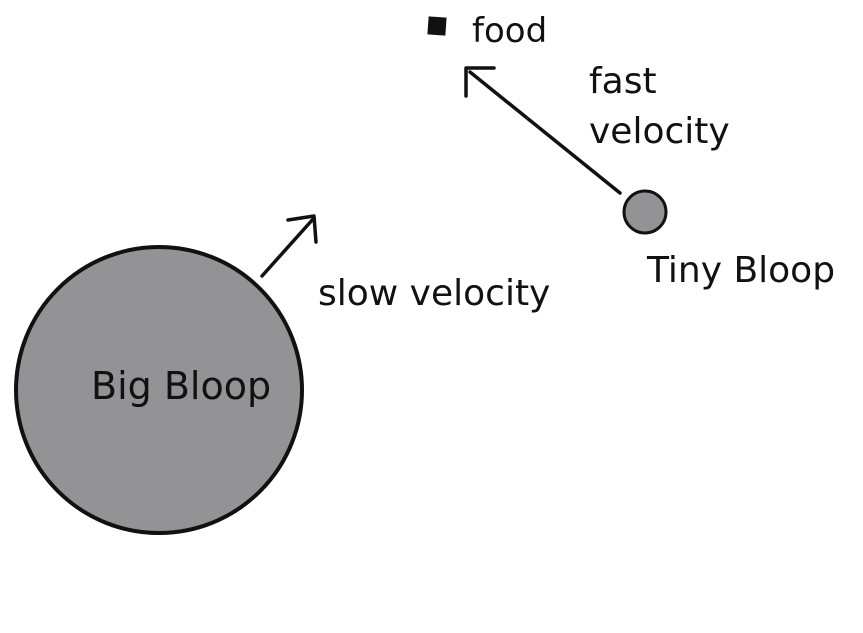  I want to click on tiny-bloop-label: Tiny Bloop, so click(740, 270).